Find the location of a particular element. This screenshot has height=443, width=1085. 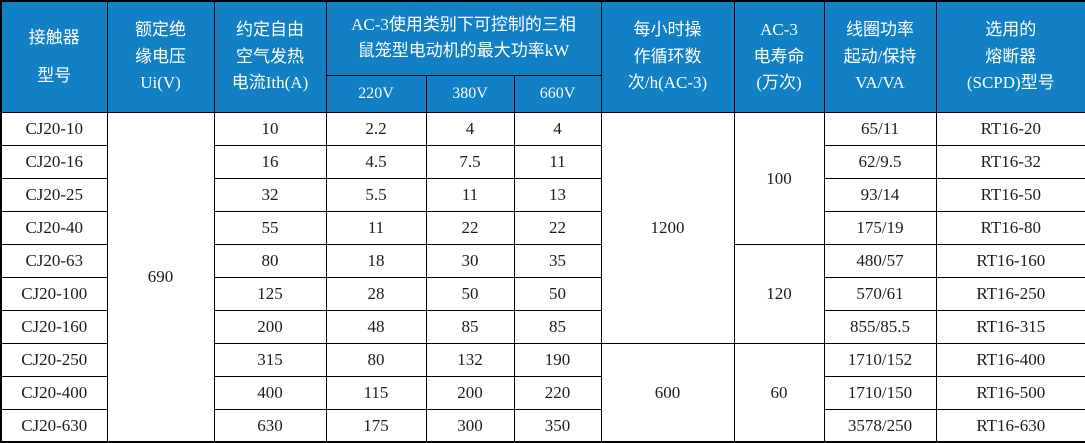

cell-coil: 1710/152 is located at coordinates (880, 359).